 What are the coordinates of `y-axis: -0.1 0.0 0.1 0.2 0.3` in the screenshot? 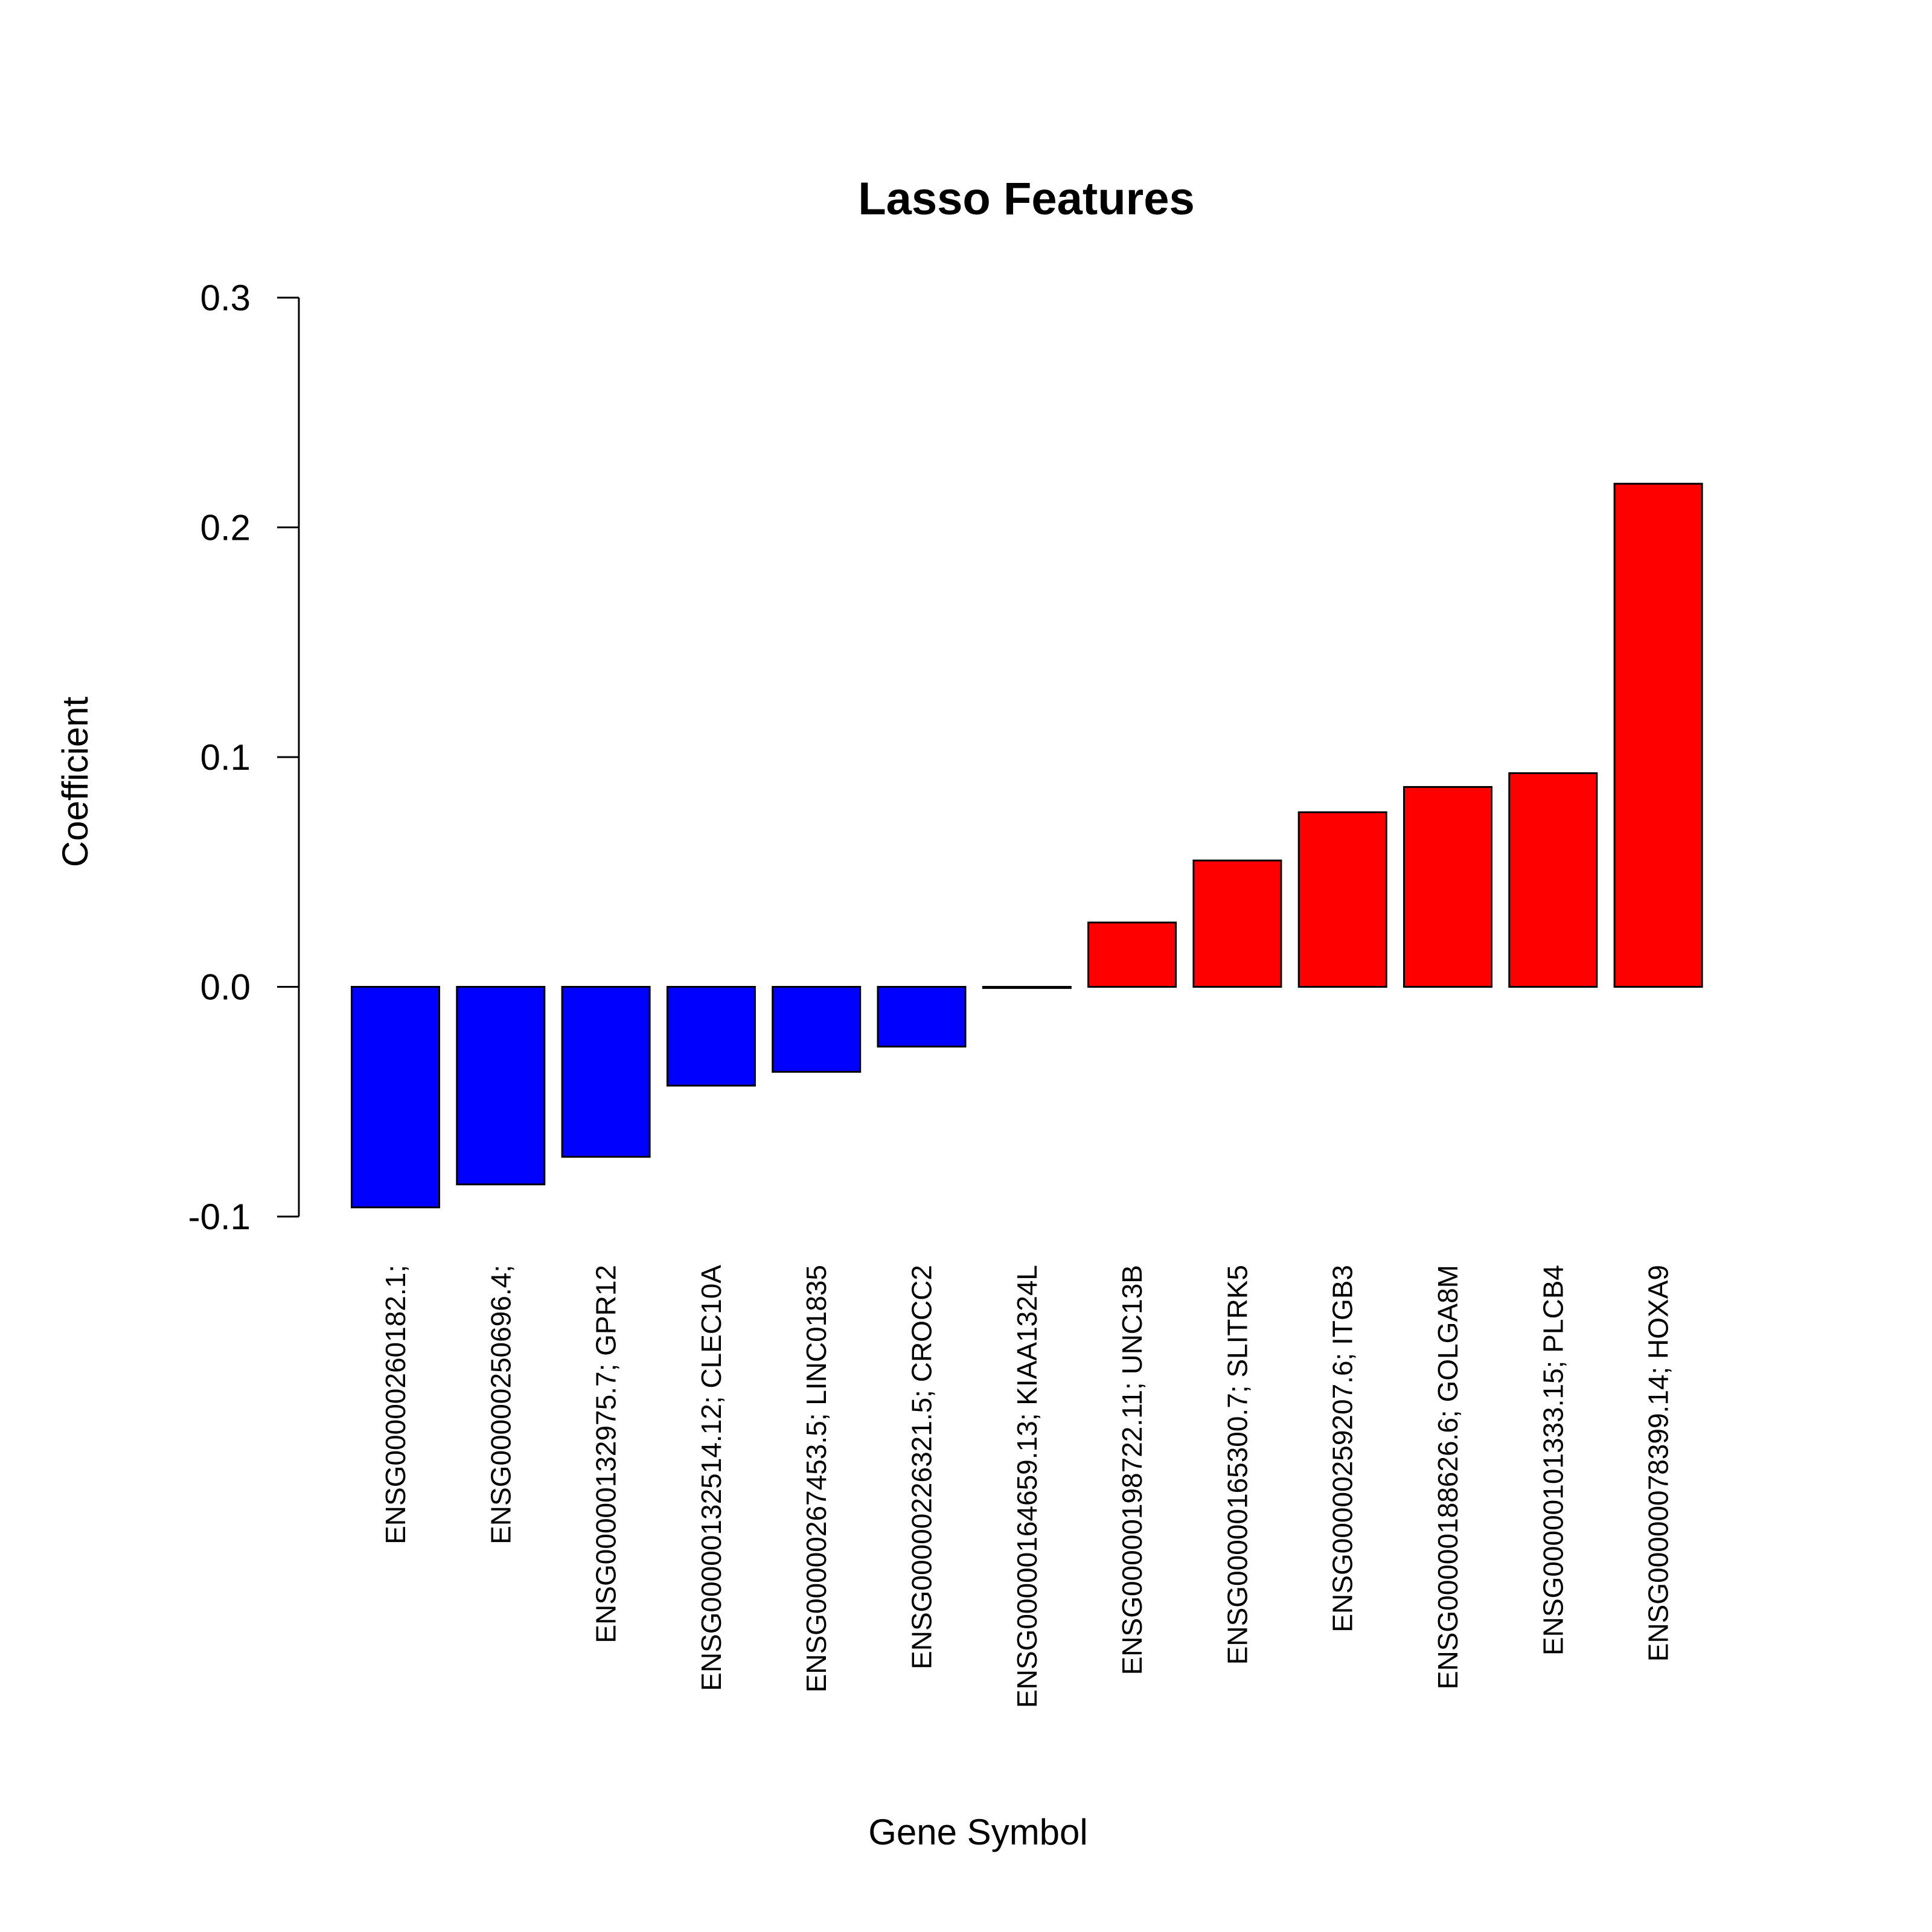 It's located at (244, 757).